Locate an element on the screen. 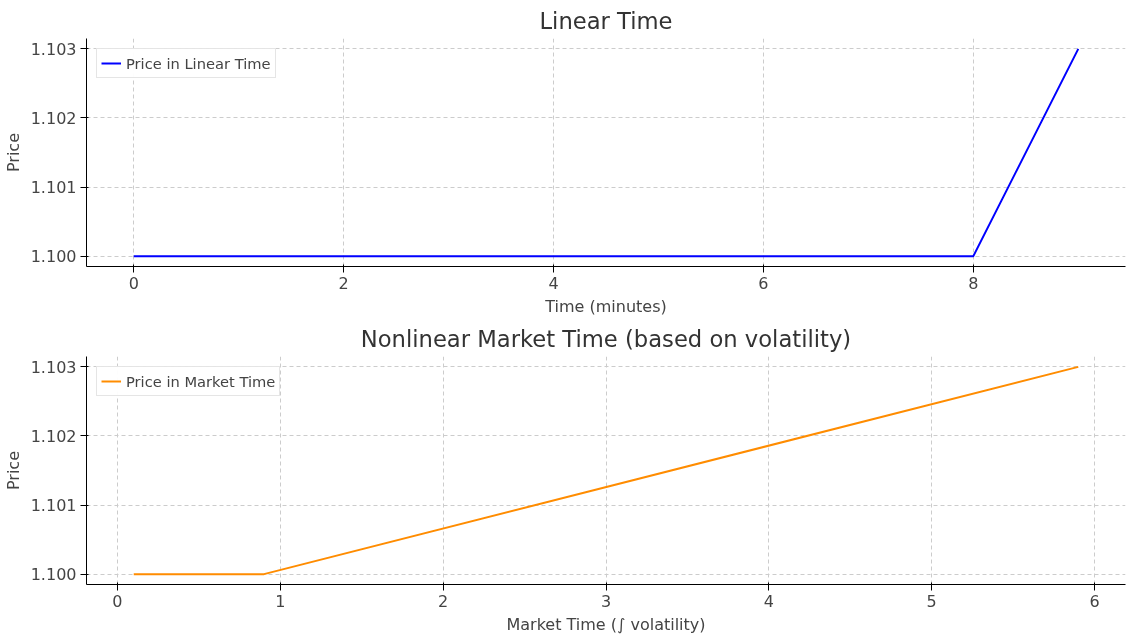  legend-label: Price in Linear Time is located at coordinates (198, 63).